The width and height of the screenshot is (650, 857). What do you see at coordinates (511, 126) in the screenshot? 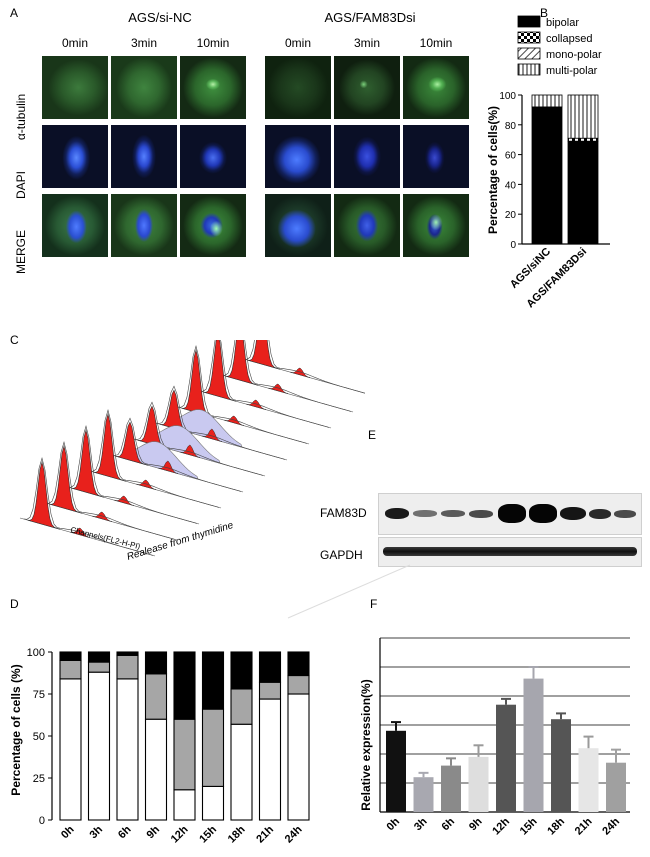
I see `y-tick-label: 80` at bounding box center [511, 126].